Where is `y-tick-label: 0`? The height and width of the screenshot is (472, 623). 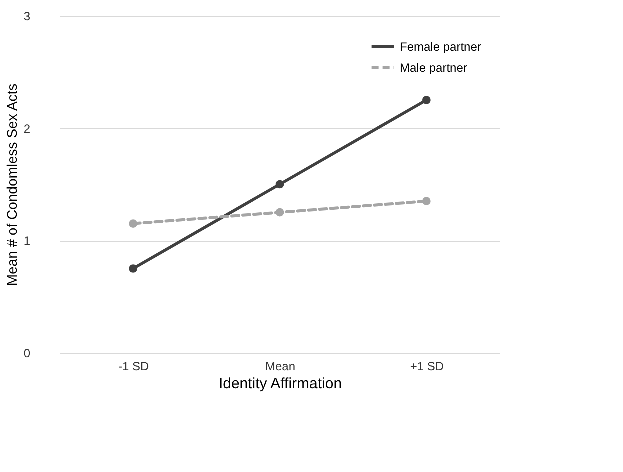
y-tick-label: 0 is located at coordinates (27, 353).